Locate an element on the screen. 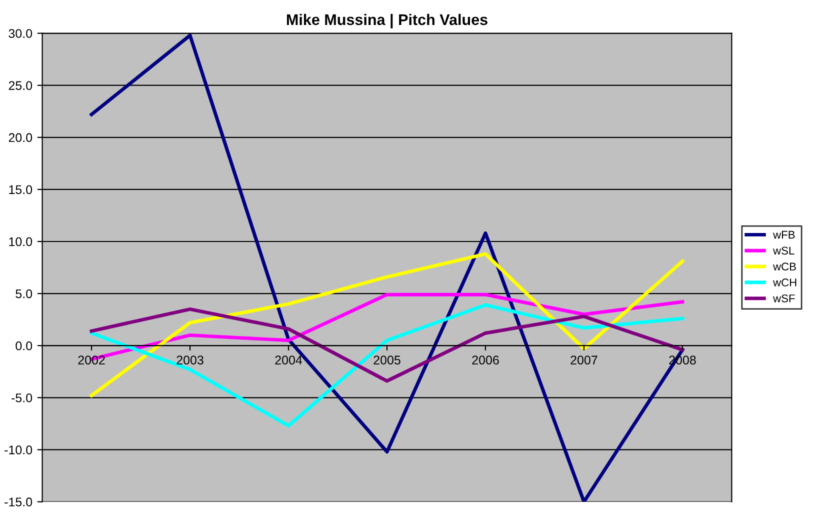 This screenshot has width=813, height=512. legend-label: wSF is located at coordinates (784, 298).